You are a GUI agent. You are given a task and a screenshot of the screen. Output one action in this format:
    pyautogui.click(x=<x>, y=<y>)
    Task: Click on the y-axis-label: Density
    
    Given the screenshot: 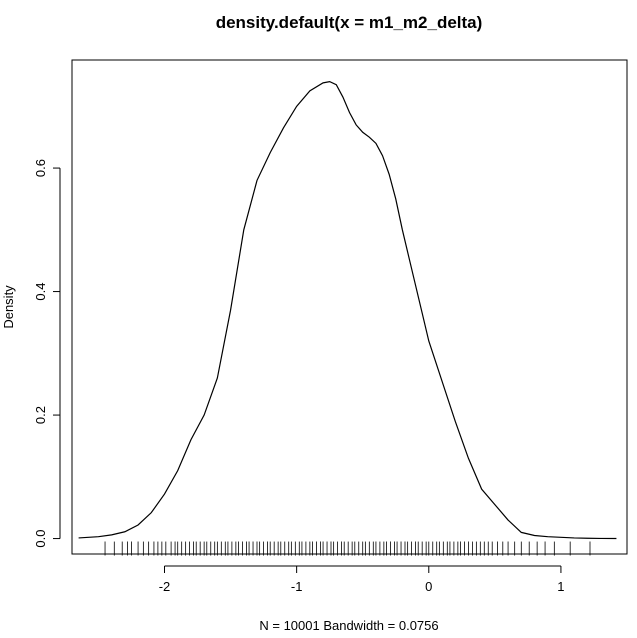 What is the action you would take?
    pyautogui.click(x=8, y=307)
    